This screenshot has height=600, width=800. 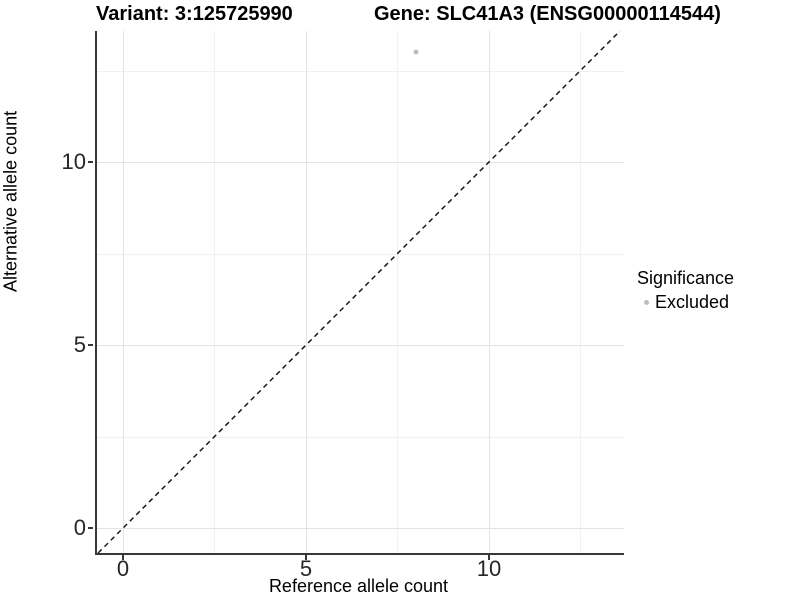 I want to click on y-axis-title: Alternative allele count, so click(x=10, y=201).